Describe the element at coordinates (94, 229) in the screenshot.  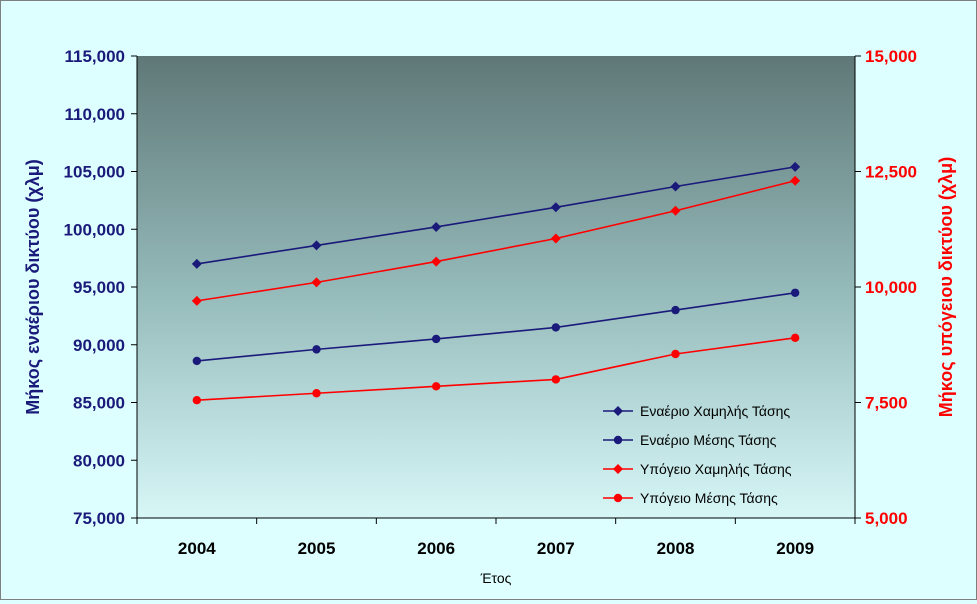
I see `y-left-tick-label: 100,000` at that location.